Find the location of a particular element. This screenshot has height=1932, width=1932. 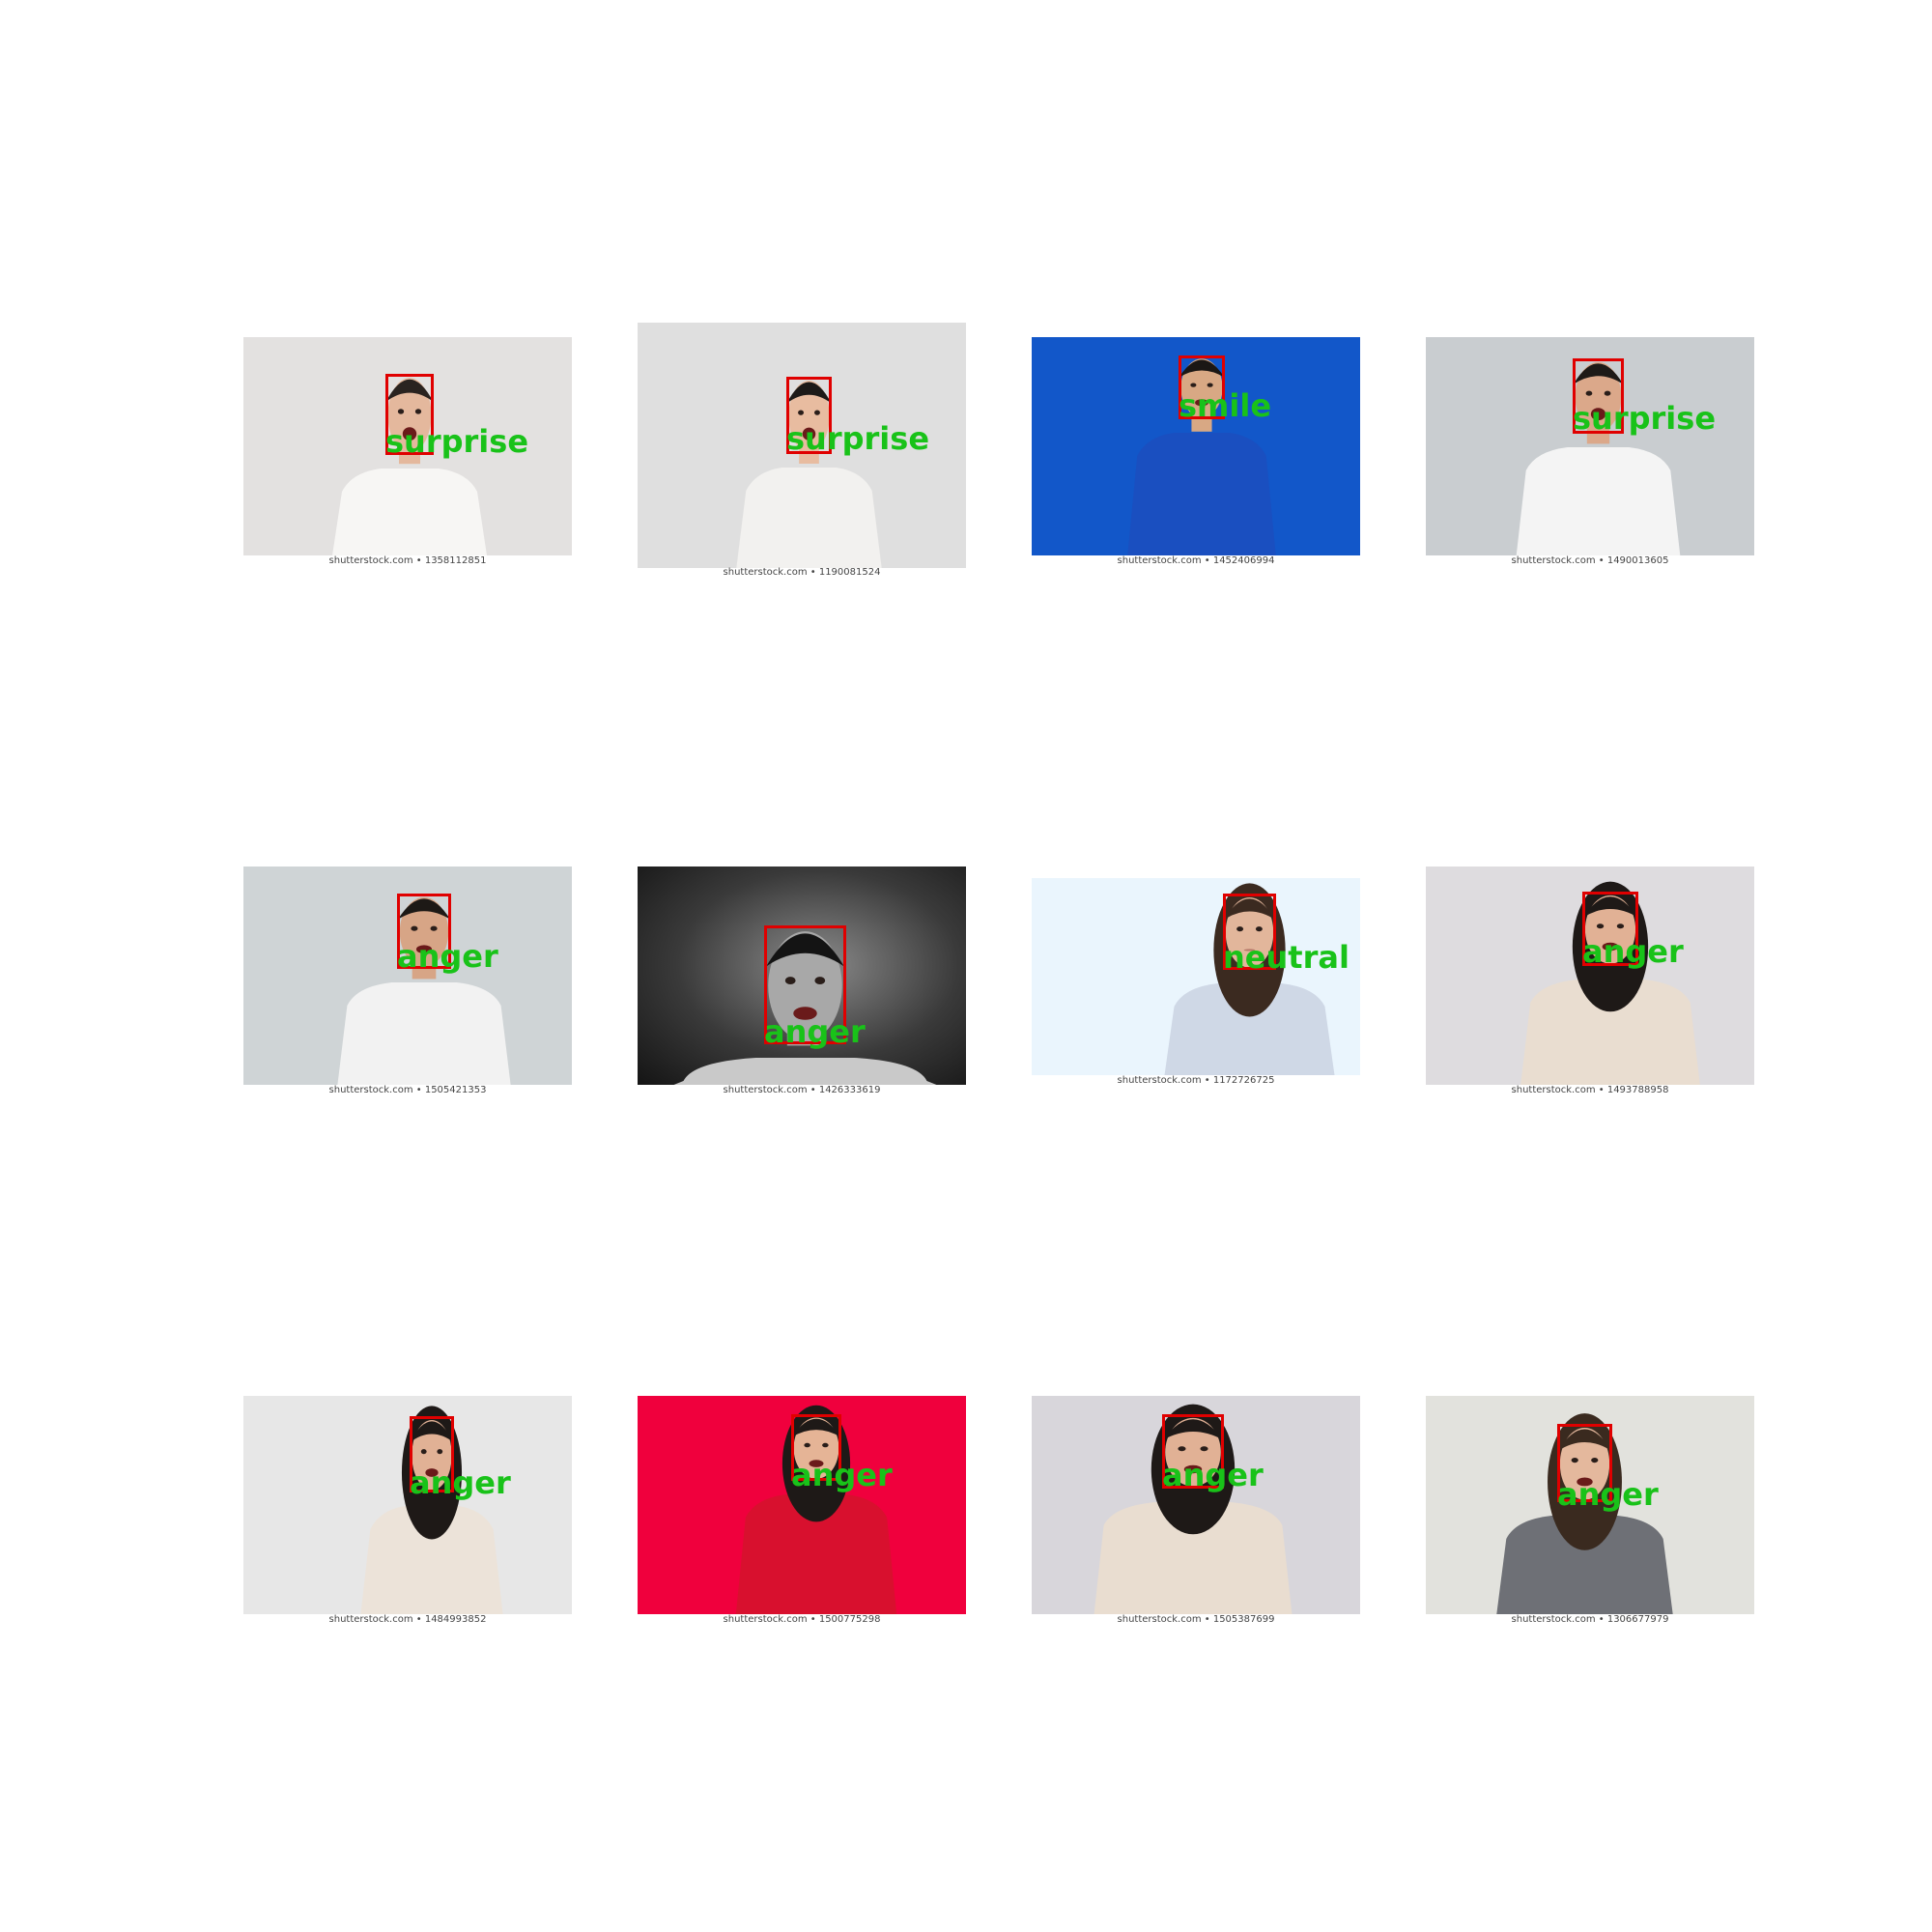

photo-credit: shutterstock.com • 1190081524 is located at coordinates (802, 572).